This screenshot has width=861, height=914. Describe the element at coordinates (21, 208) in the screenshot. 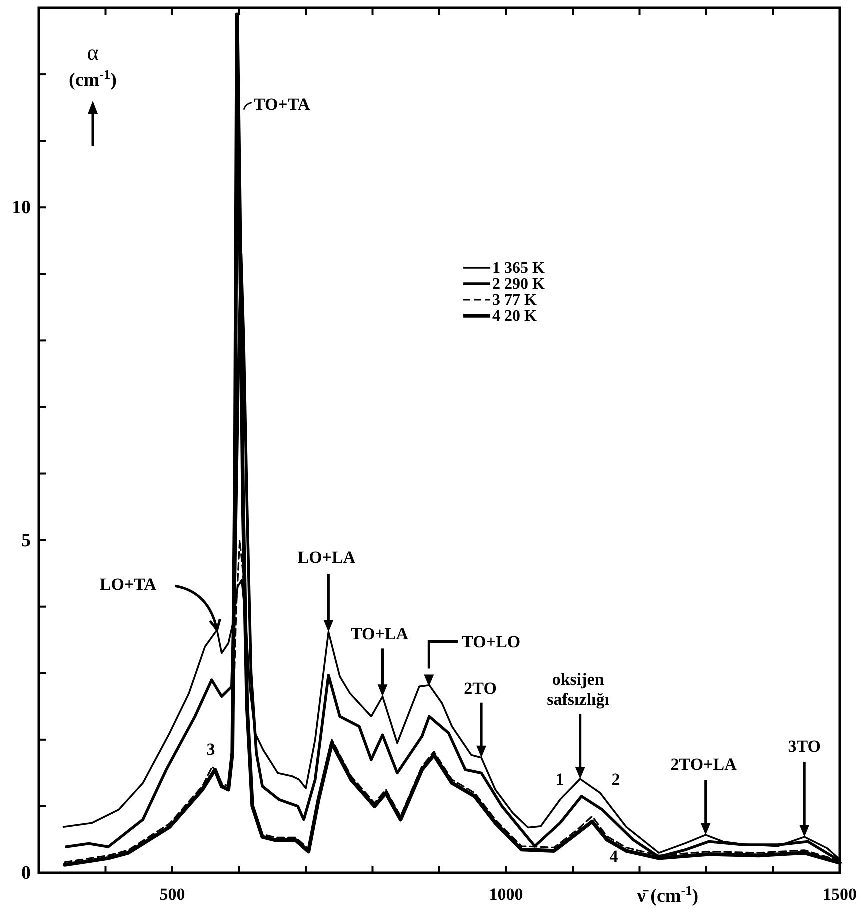

I see `y-tick-label: 10` at that location.